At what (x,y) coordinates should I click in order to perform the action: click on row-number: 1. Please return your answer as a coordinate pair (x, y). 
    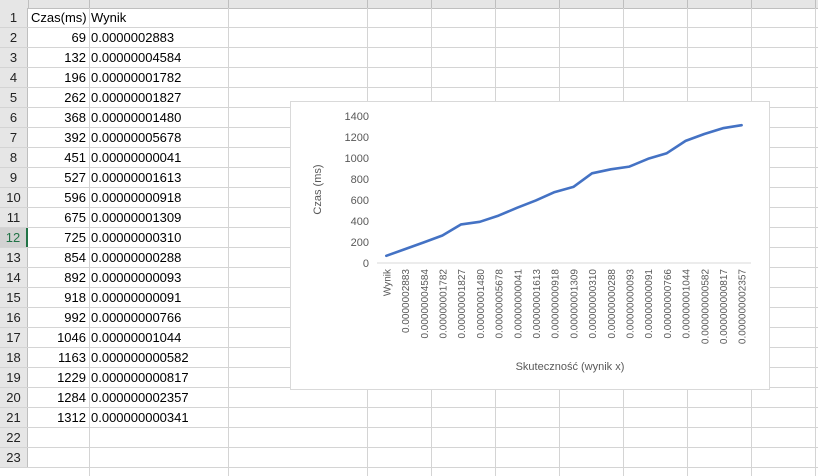
    Looking at the image, I should click on (14, 17).